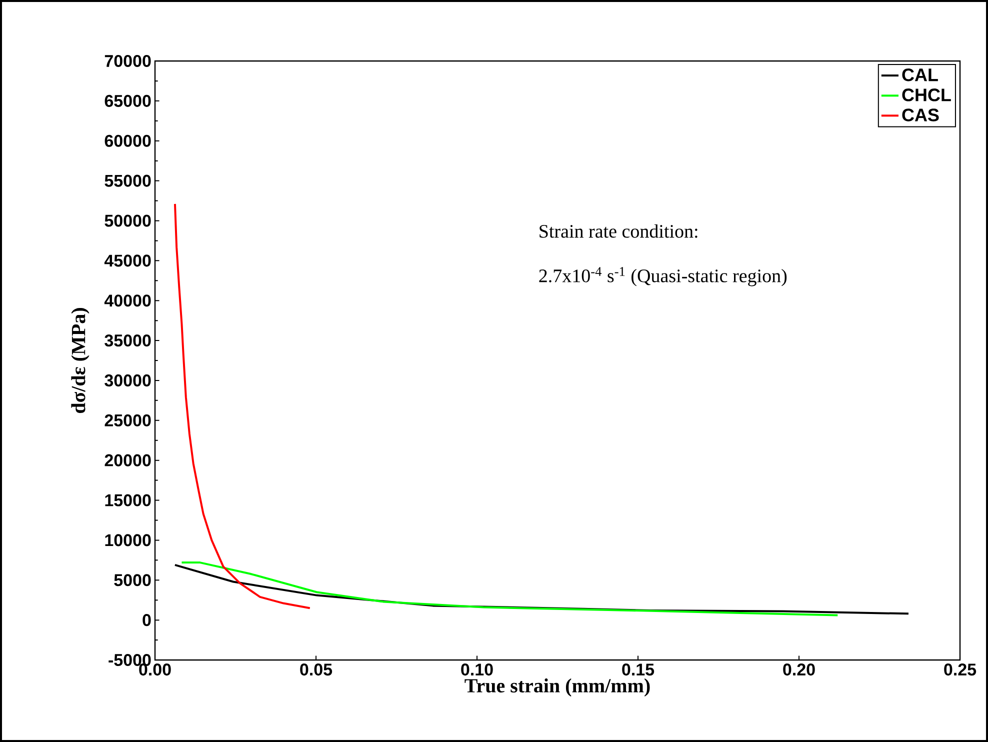 This screenshot has width=988, height=742. What do you see at coordinates (129, 660) in the screenshot?
I see `y-tick-label: -5000` at bounding box center [129, 660].